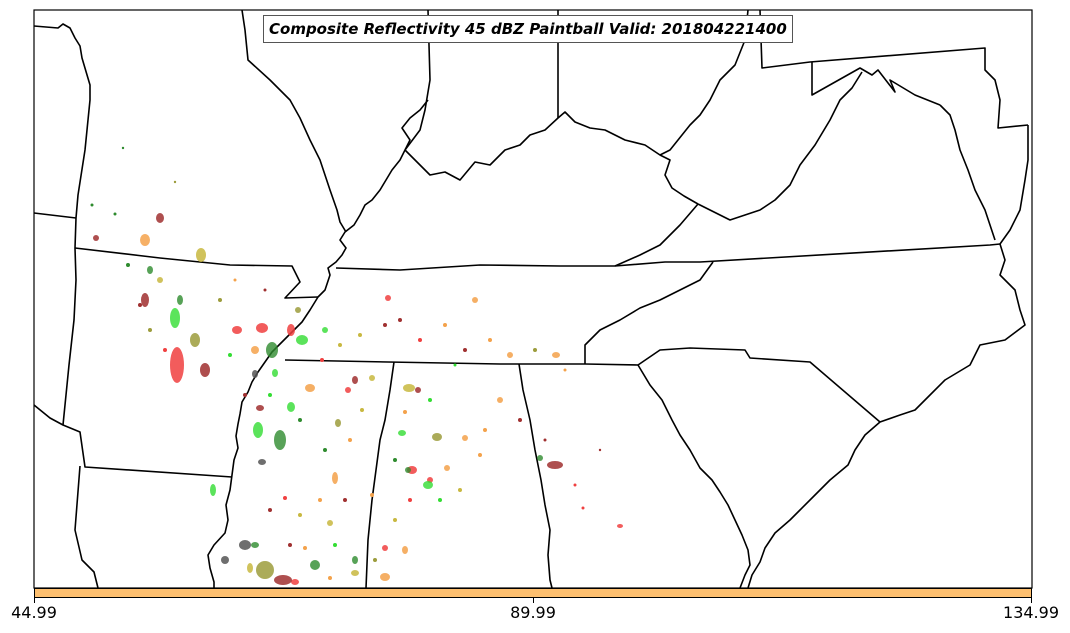  What do you see at coordinates (34, 612) in the screenshot?
I see `colorbar-tick-label-min: 44.99` at bounding box center [34, 612].